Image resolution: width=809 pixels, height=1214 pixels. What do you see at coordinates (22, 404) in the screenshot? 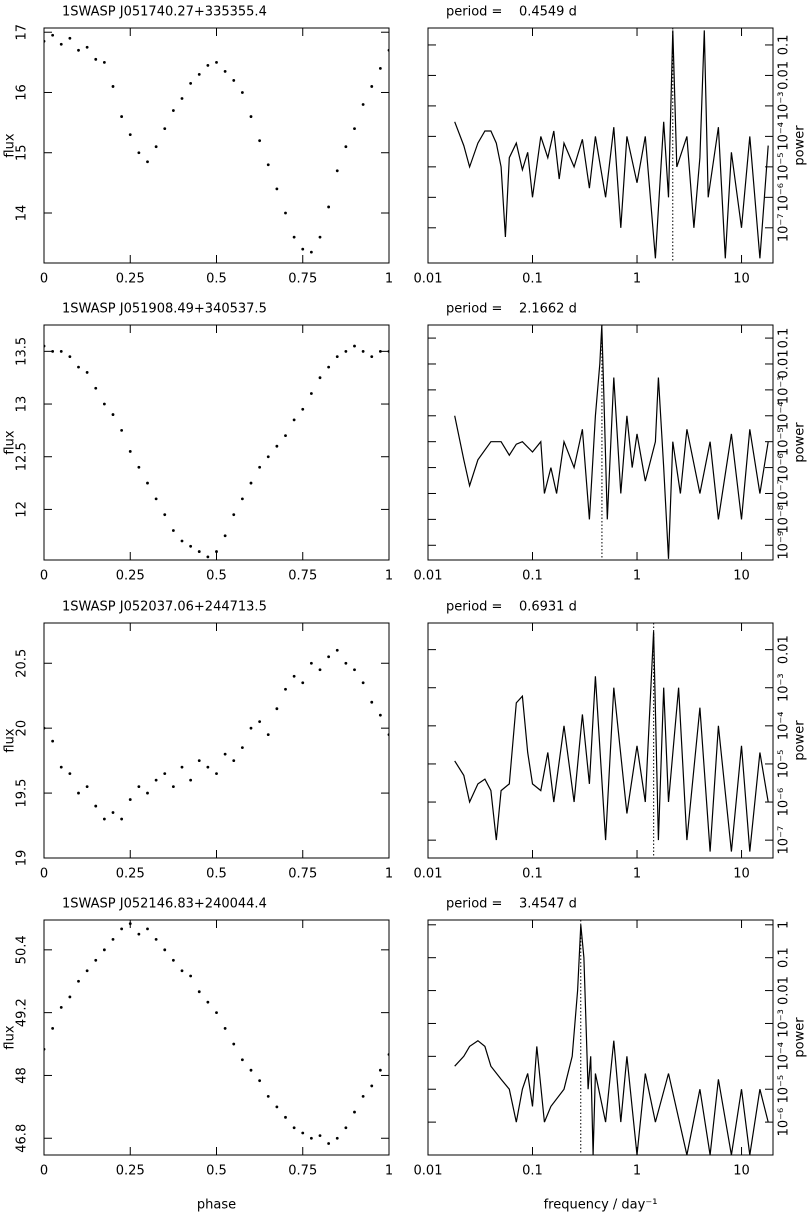
I see `y-tick-label: 13` at bounding box center [22, 404].